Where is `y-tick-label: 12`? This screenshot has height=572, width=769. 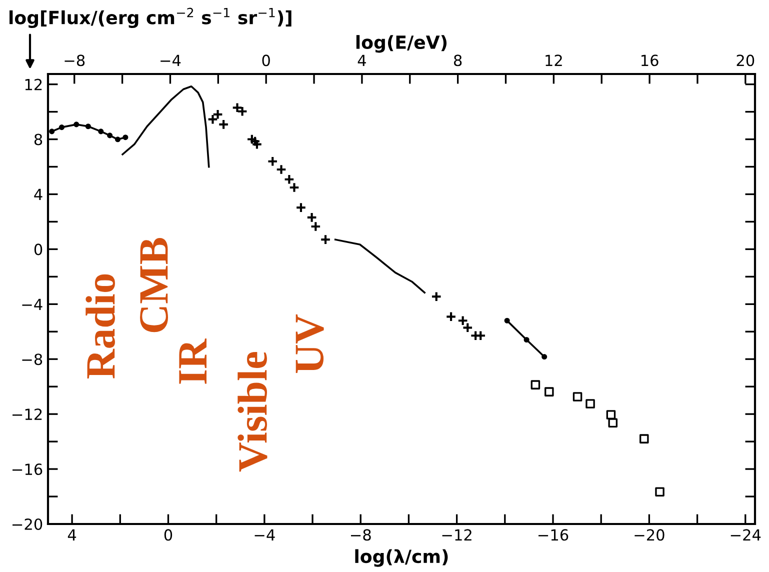 y-tick-label: 12 is located at coordinates (33, 84).